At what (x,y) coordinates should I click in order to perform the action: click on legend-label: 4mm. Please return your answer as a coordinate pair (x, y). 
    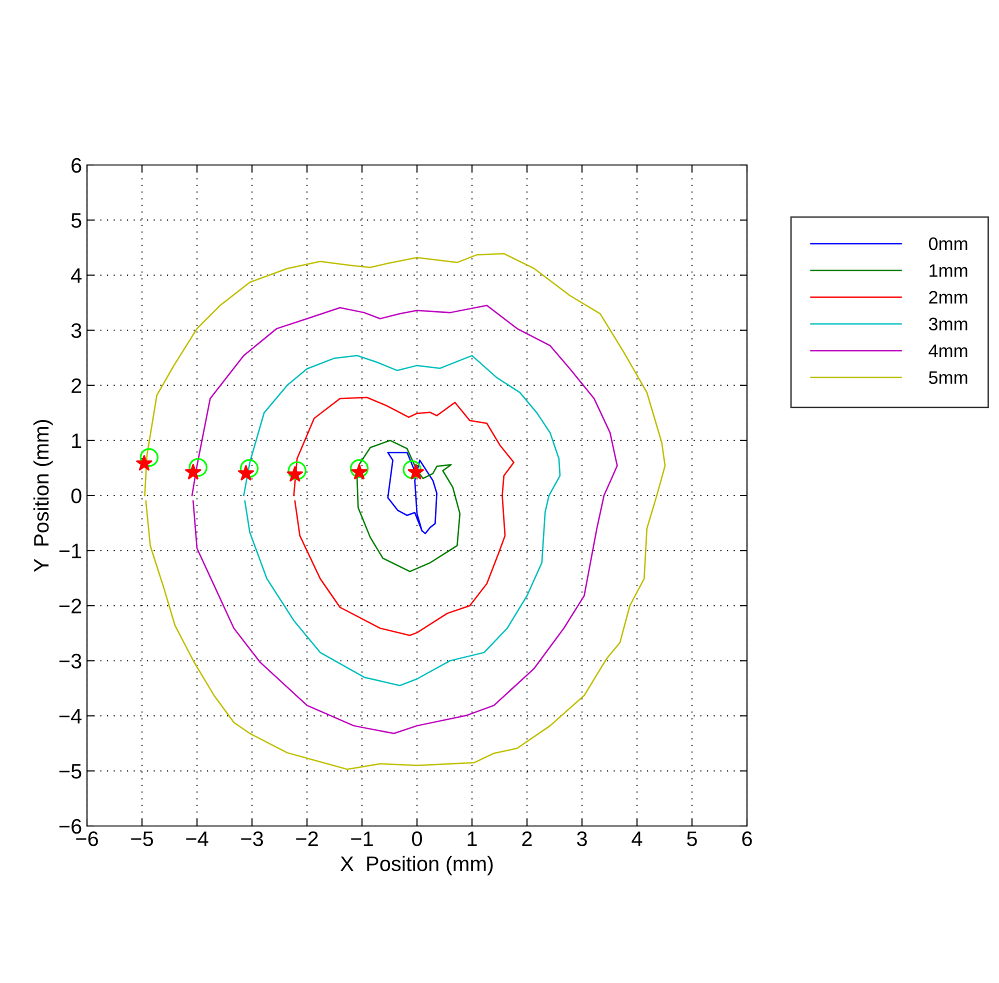
    Looking at the image, I should click on (948, 351).